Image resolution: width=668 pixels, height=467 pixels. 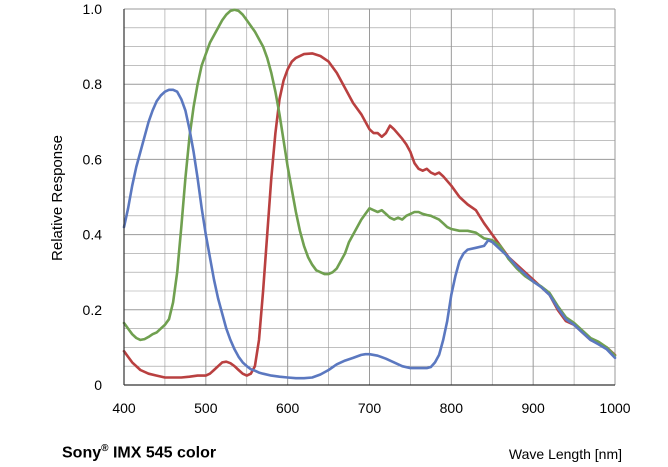 What do you see at coordinates (93, 84) in the screenshot?
I see `y-tick-label: 0.8` at bounding box center [93, 84].